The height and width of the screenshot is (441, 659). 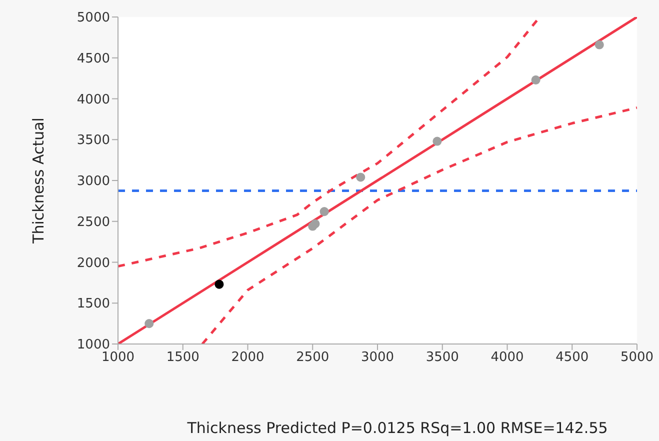 What do you see at coordinates (93, 100) in the screenshot?
I see `y-tick-label: 4000` at bounding box center [93, 100].